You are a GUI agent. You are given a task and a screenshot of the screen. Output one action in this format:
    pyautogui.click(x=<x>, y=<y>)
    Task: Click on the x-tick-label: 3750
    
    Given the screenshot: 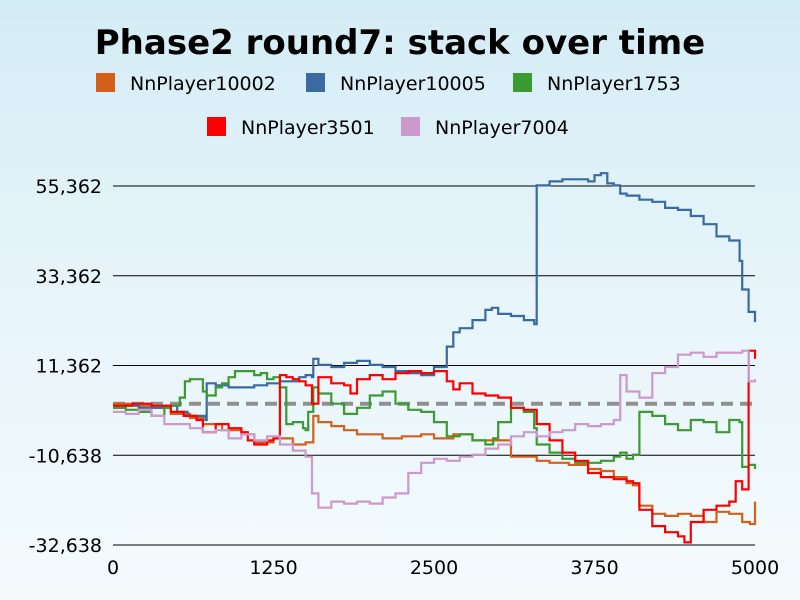 What is the action you would take?
    pyautogui.click(x=594, y=568)
    